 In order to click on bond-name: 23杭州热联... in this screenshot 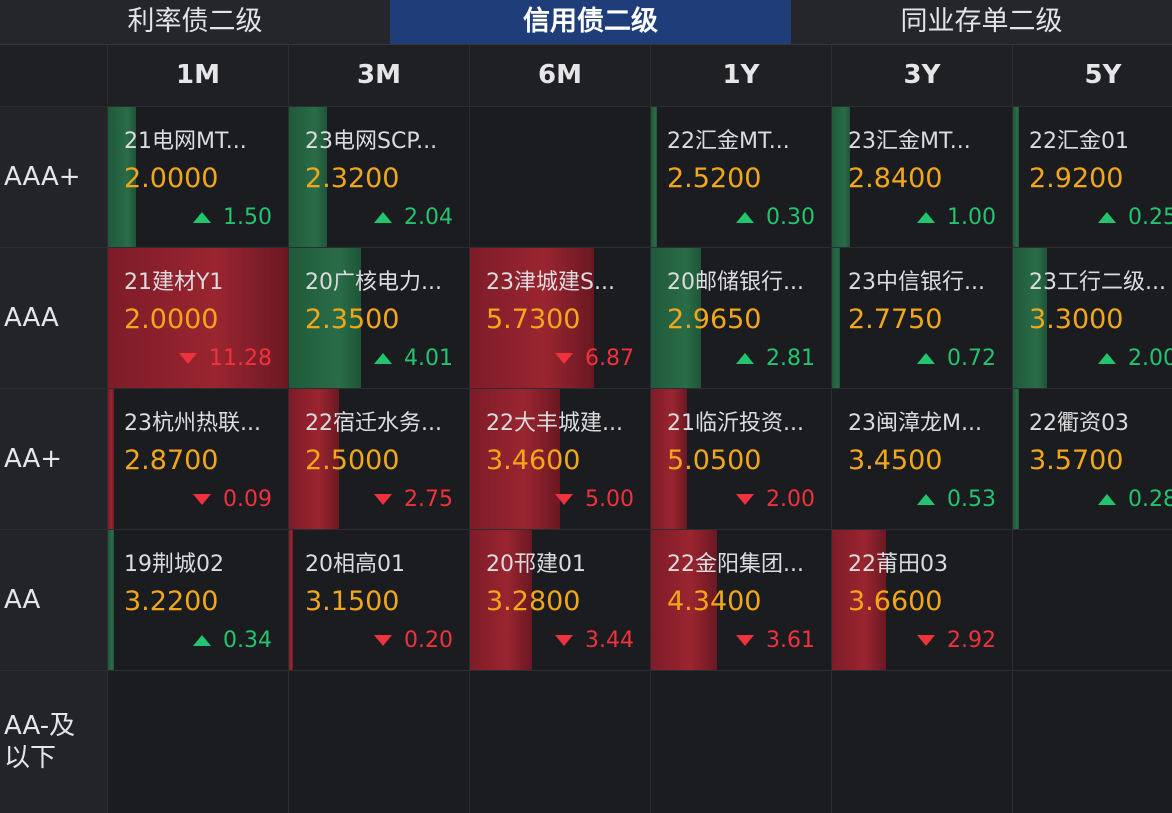, I will do `click(192, 423)`.